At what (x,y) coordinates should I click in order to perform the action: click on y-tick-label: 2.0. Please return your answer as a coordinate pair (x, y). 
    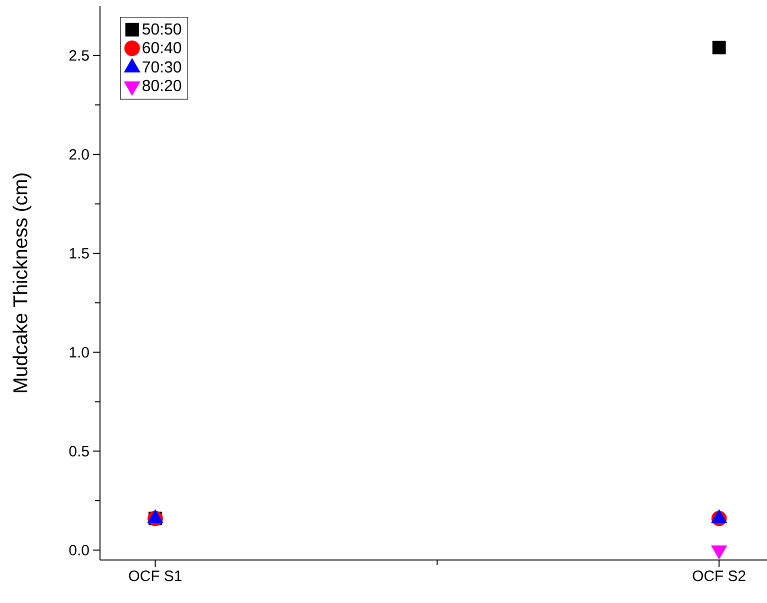
    Looking at the image, I should click on (79, 154).